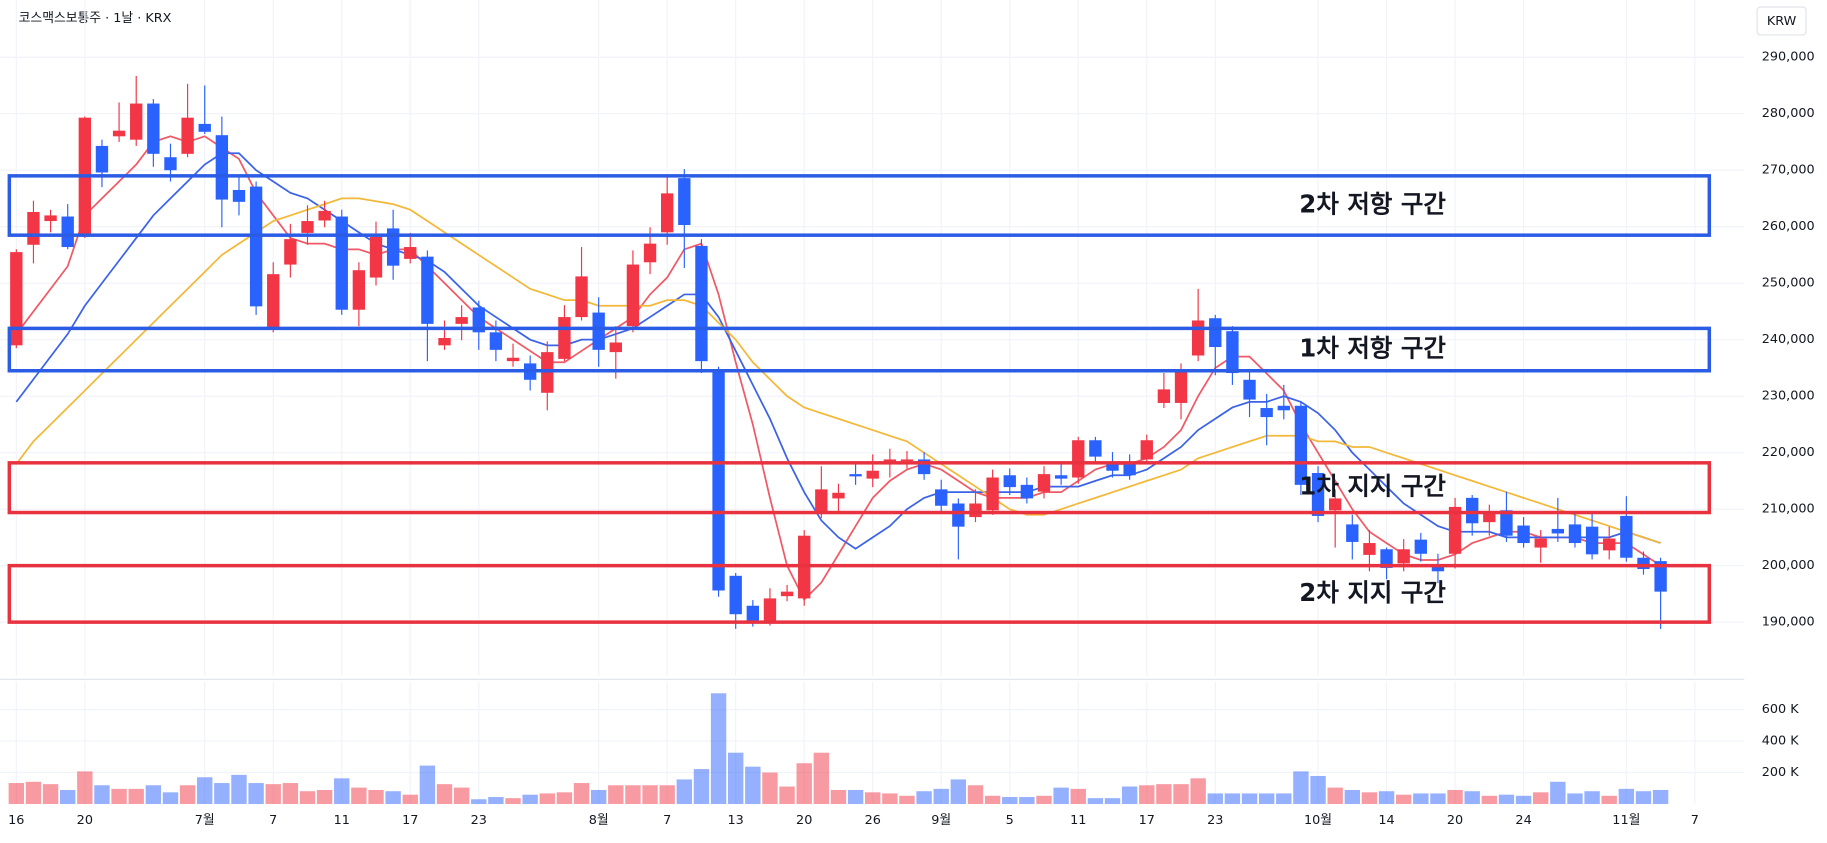 This screenshot has height=843, width=1827. Describe the element at coordinates (736, 820) in the screenshot. I see `x-tick-label: 13` at that location.